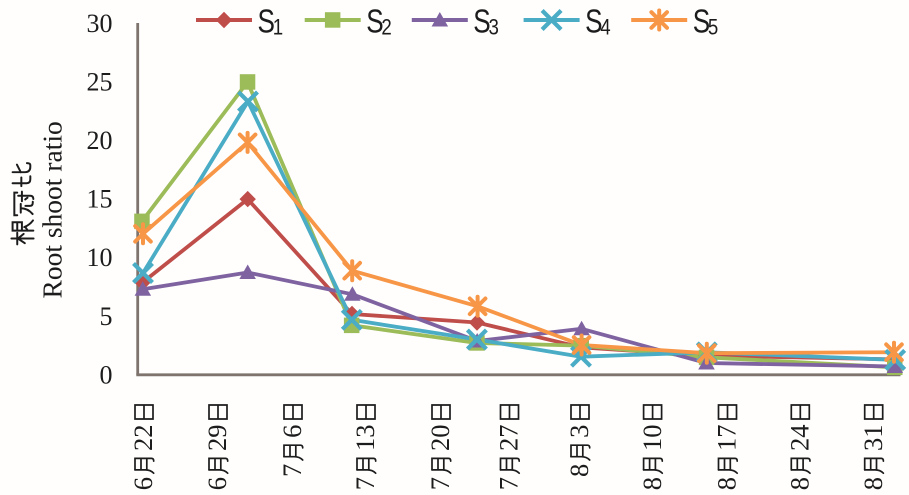 Image resolution: width=909 pixels, height=495 pixels. What do you see at coordinates (100, 23) in the screenshot?
I see `svg-text: 30` at bounding box center [100, 23].